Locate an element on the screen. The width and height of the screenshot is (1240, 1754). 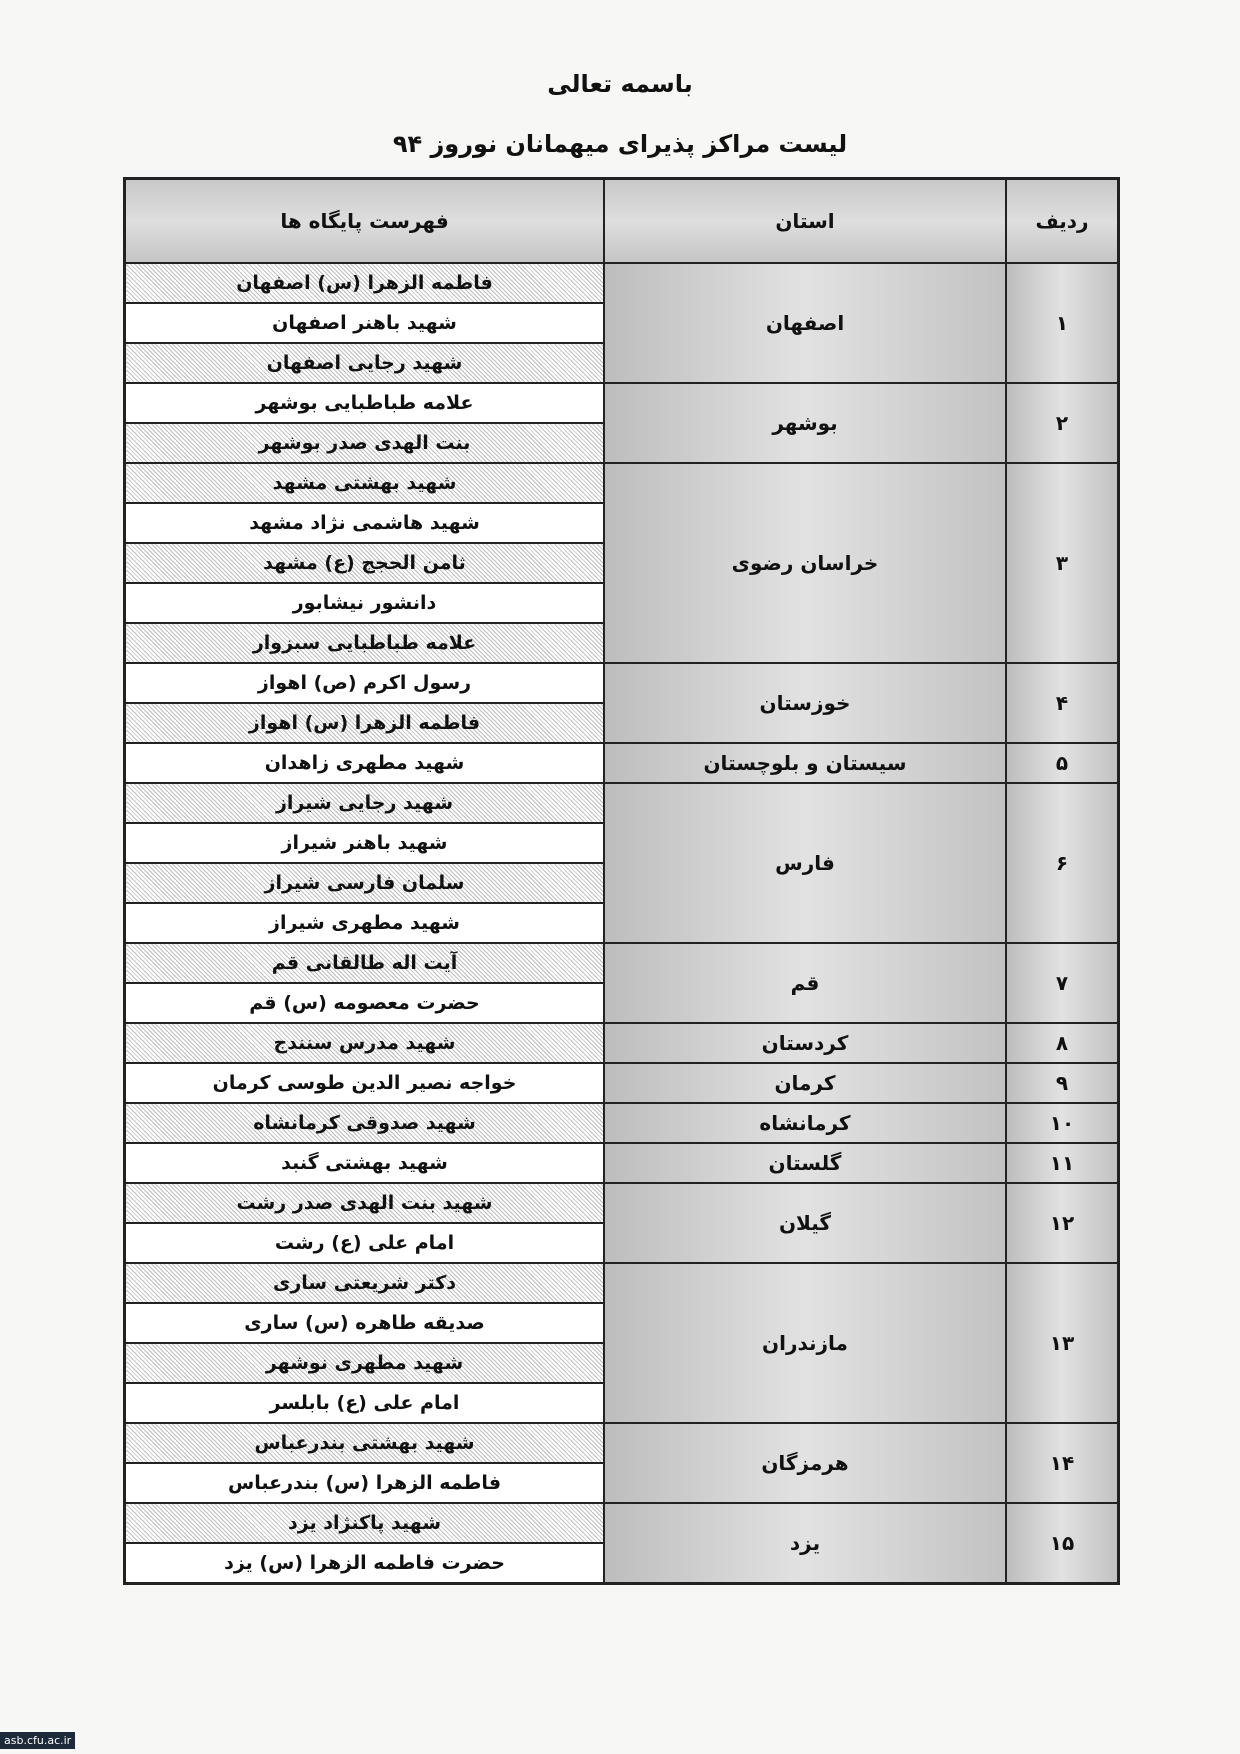
table-row: ۱۱ گلستان شهید بهشتی گنبد is located at coordinates (621, 1163).